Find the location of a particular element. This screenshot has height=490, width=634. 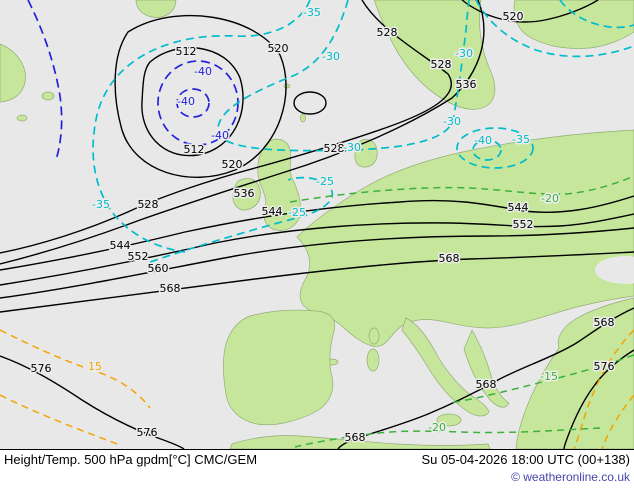

land-balkans-greece is located at coordinates (486, 368).